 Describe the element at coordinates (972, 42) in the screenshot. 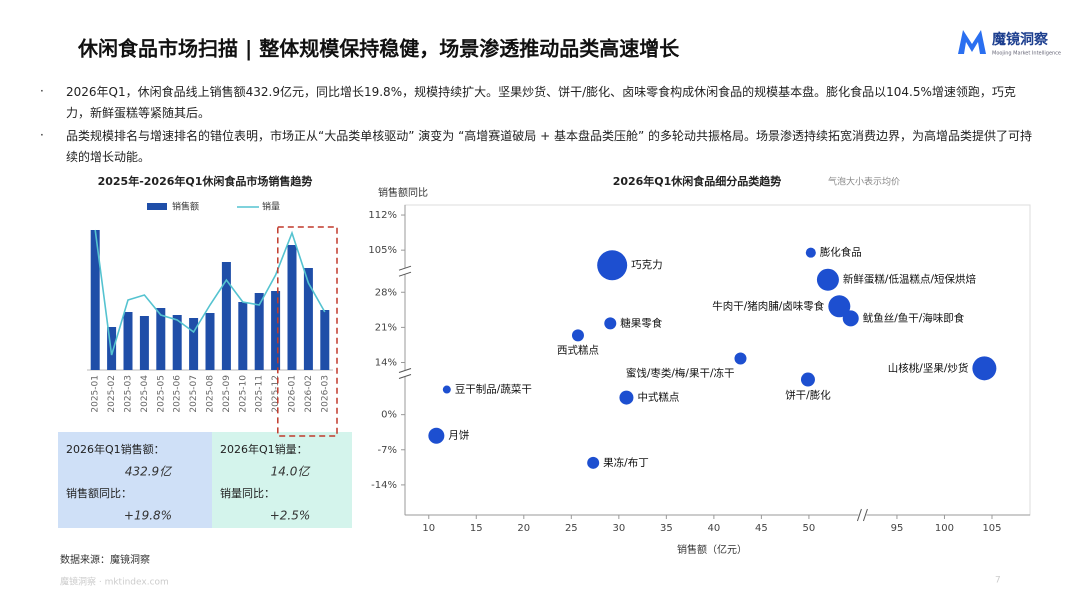

I see `logo-mark` at that location.